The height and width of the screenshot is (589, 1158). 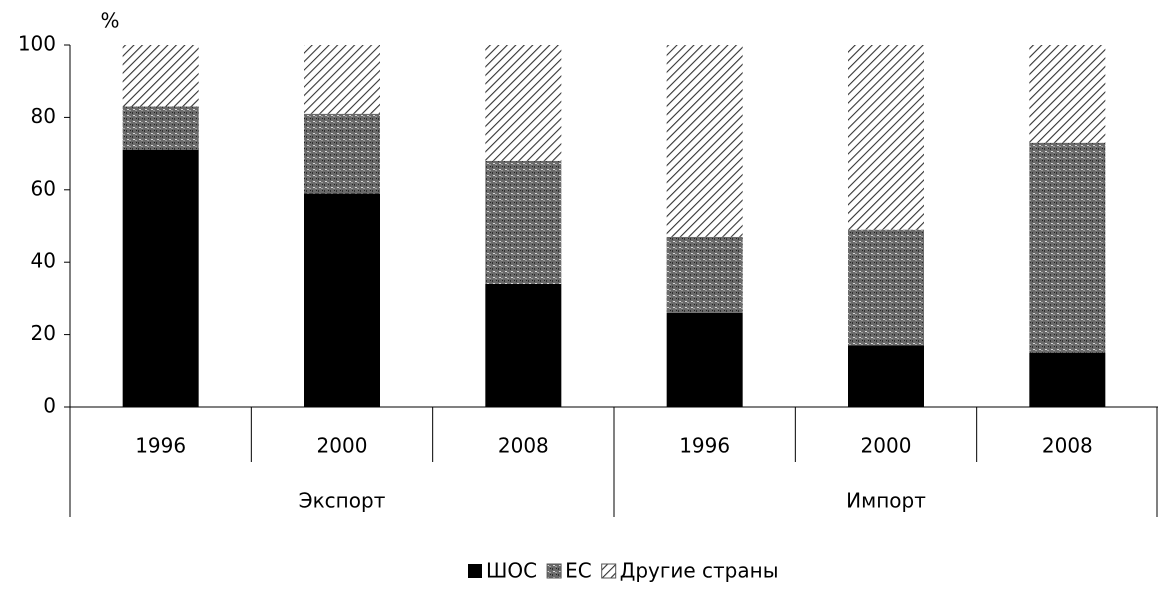 What do you see at coordinates (43, 333) in the screenshot?
I see `y-tick-label: 20` at bounding box center [43, 333].